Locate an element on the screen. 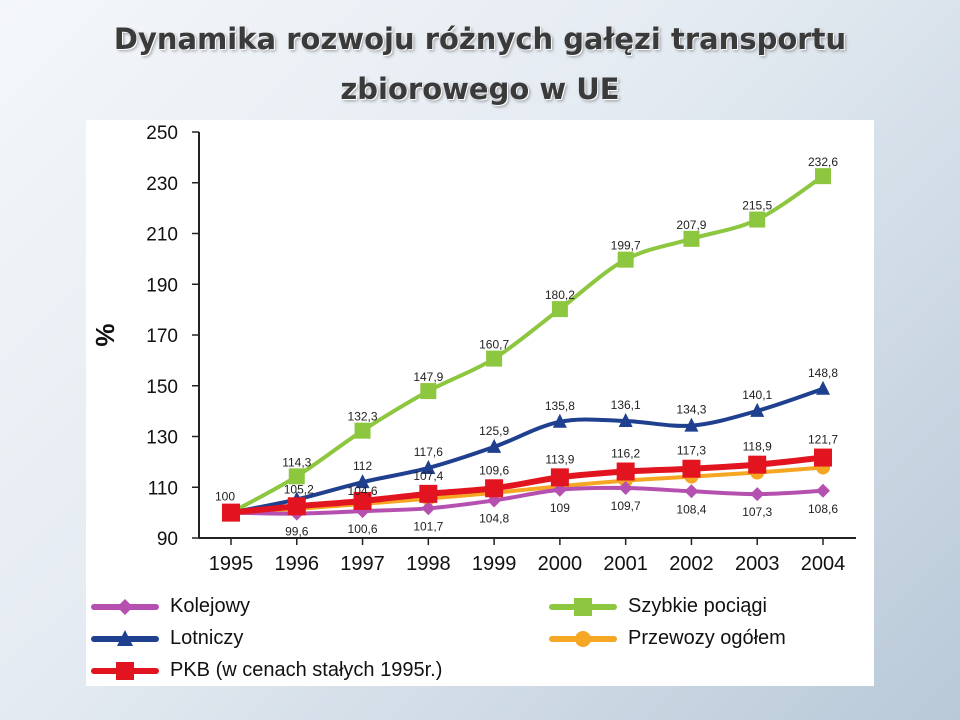  data-label: 135,8 is located at coordinates (560, 406).